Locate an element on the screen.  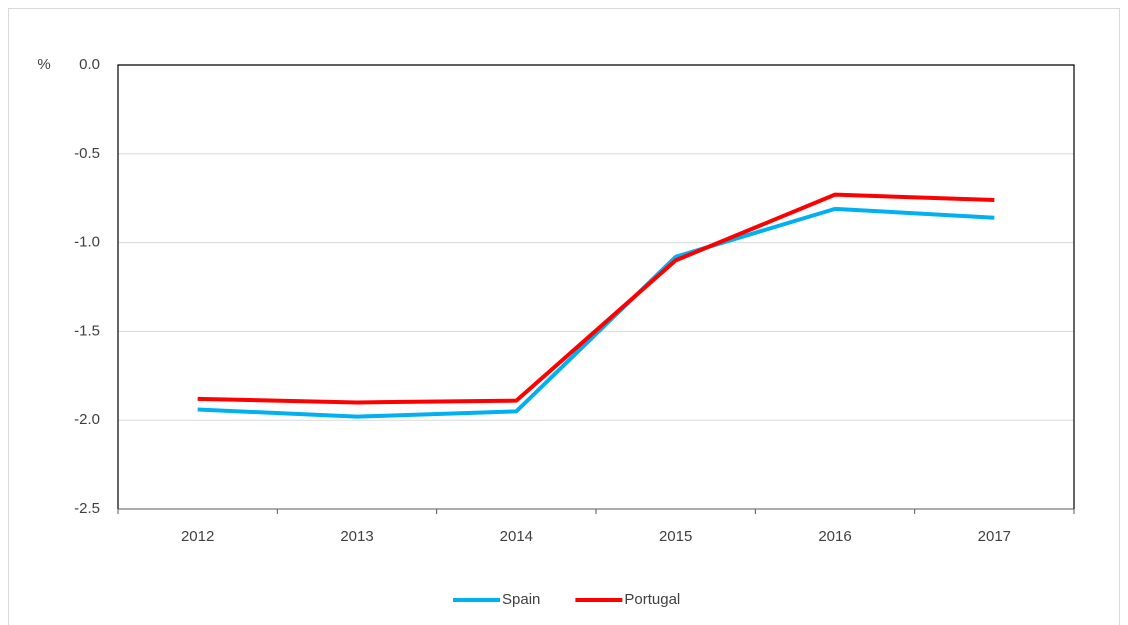
y-axis-label: % is located at coordinates (43, 64).